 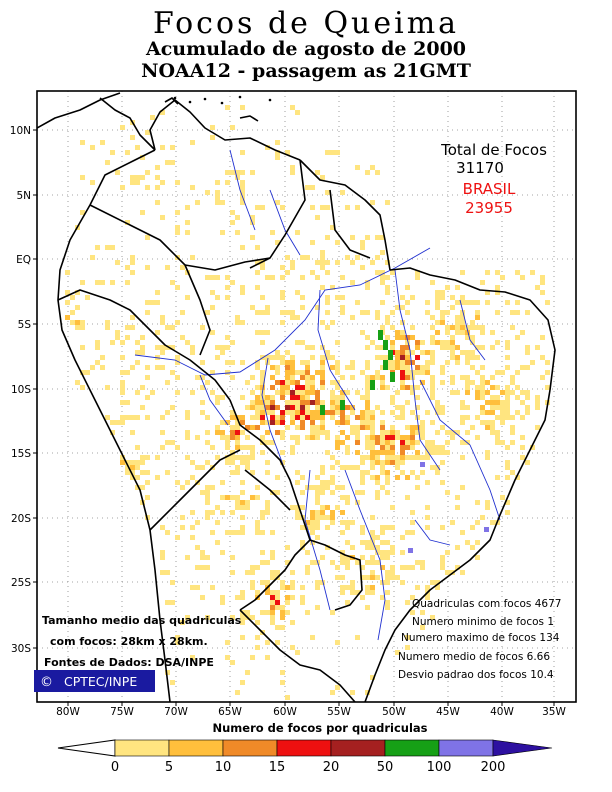 What do you see at coordinates (306, 23) in the screenshot?
I see `map-title: Focos de Queima` at bounding box center [306, 23].